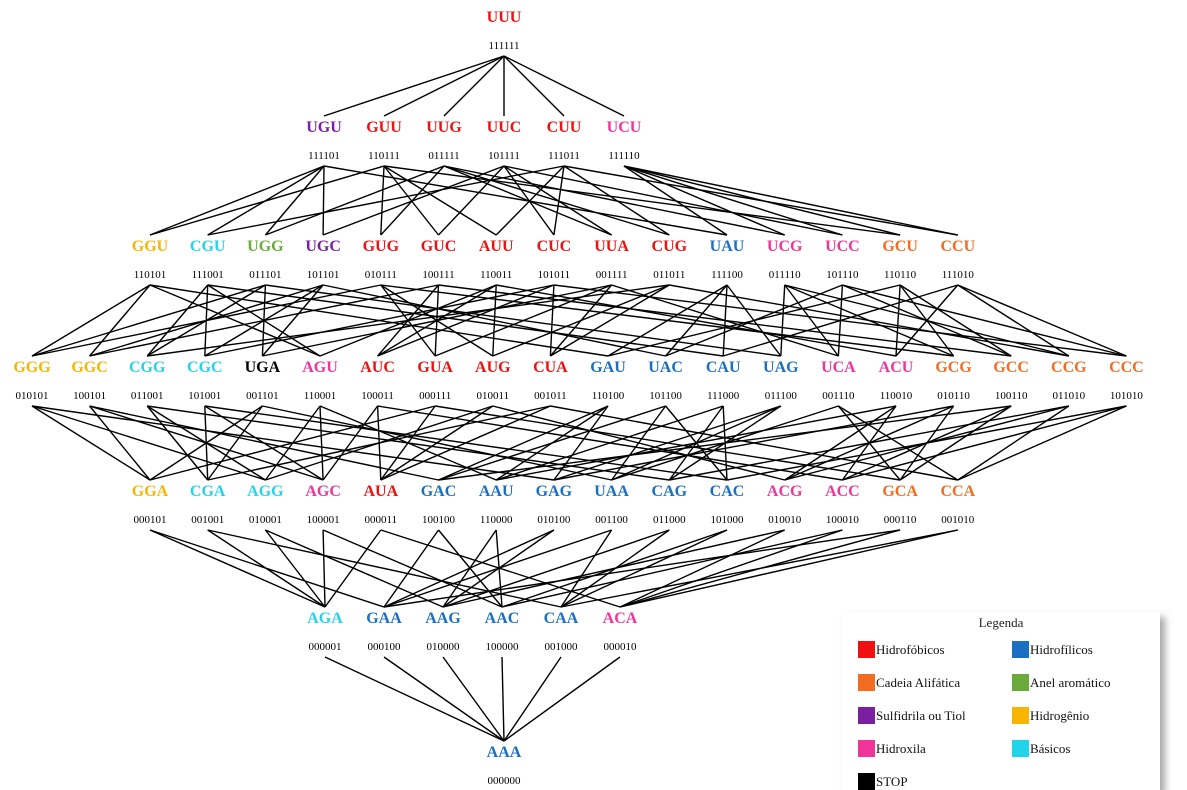  I want to click on codon-node: CAA 001000, so click(561, 631).